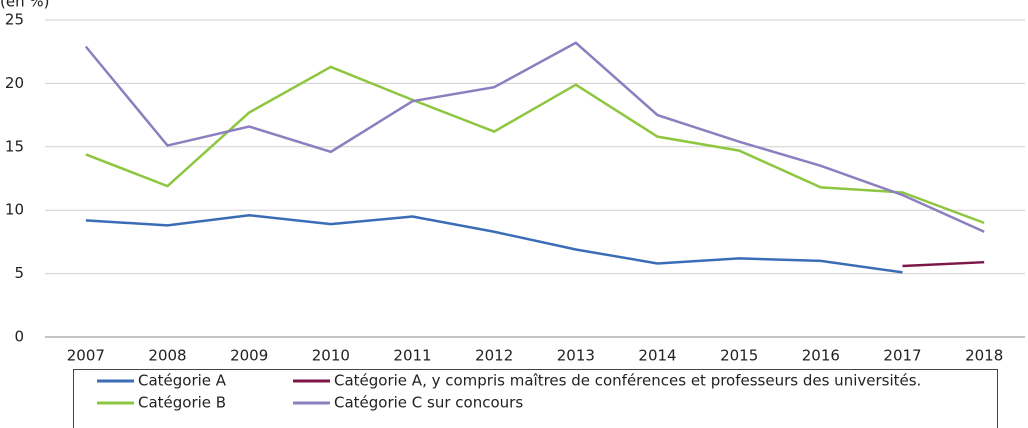 This screenshot has height=428, width=1028. I want to click on x-tick-label: 2009, so click(249, 356).